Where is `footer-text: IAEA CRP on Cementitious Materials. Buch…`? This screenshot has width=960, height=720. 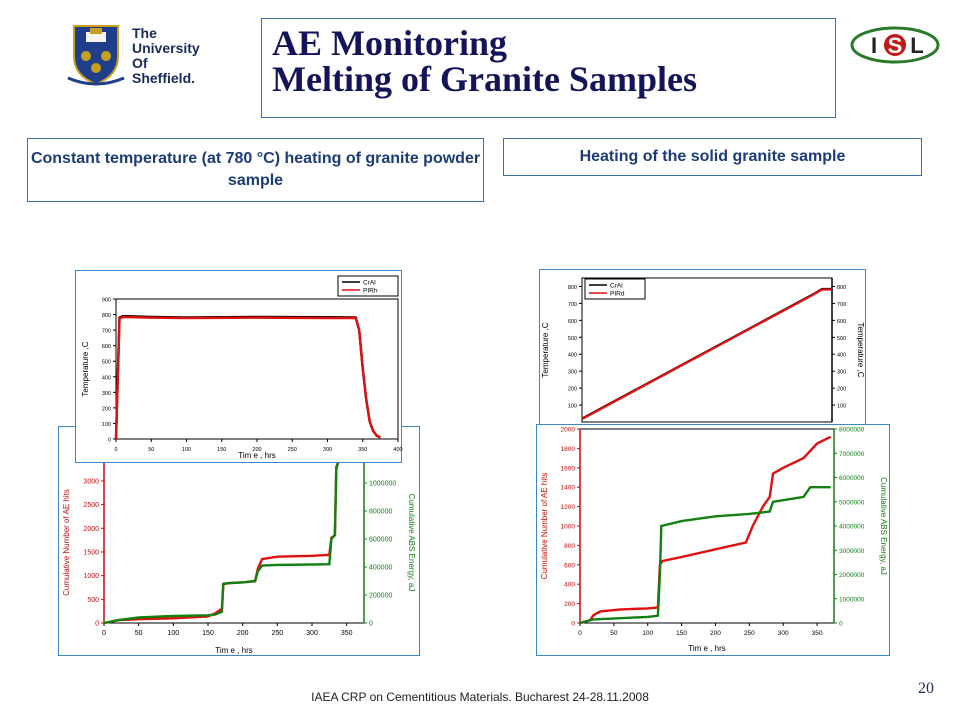 footer-text: IAEA CRP on Cementitious Materials. Buch… is located at coordinates (480, 697).